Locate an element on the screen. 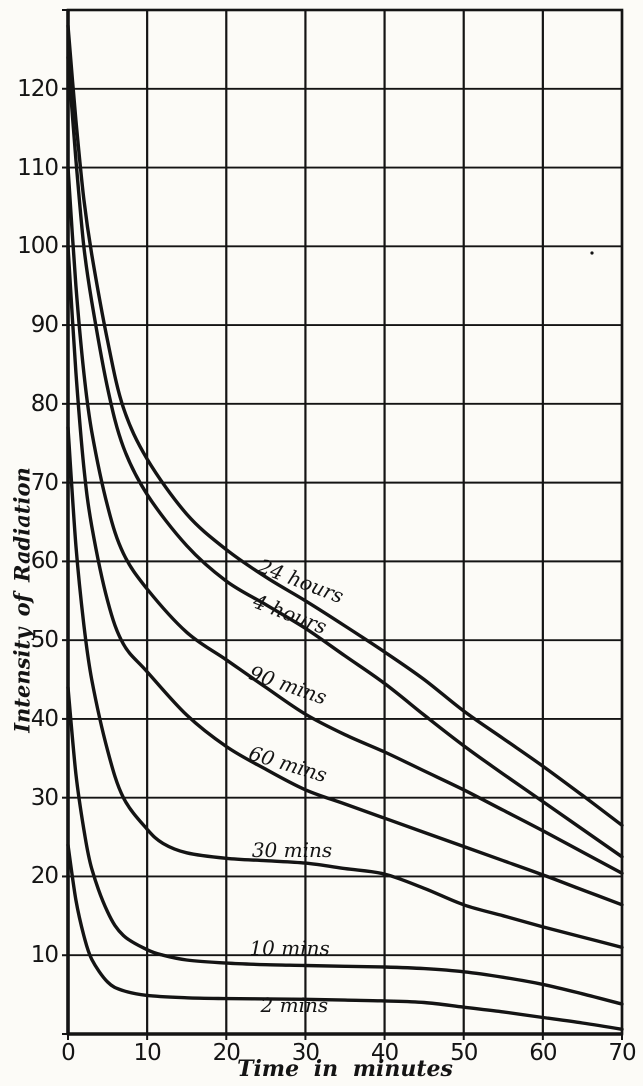 The width and height of the screenshot is (643, 1086). x-tick-20: 20 is located at coordinates (226, 1053).